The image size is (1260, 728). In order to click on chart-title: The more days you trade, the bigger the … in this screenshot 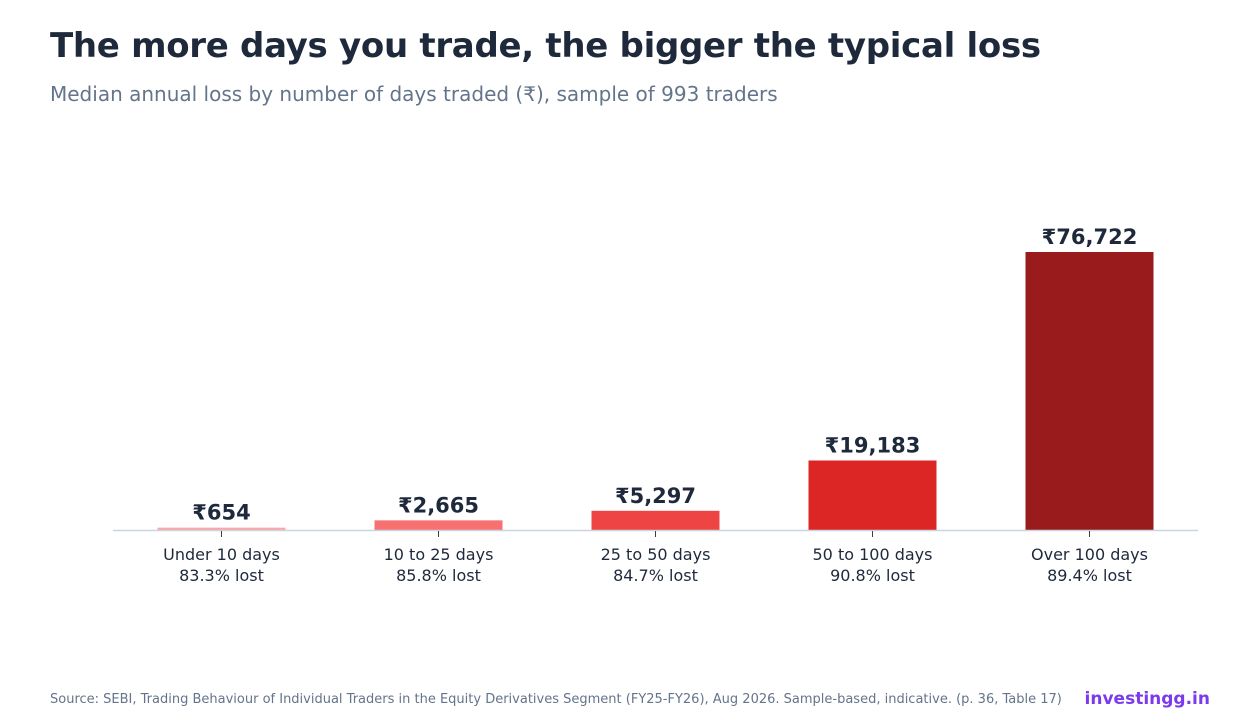, I will do `click(545, 46)`.